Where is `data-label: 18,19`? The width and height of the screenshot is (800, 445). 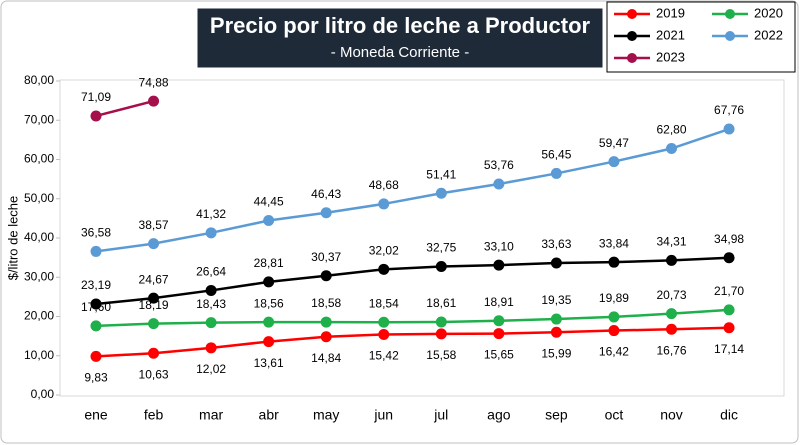
data-label: 18,19 is located at coordinates (154, 305).